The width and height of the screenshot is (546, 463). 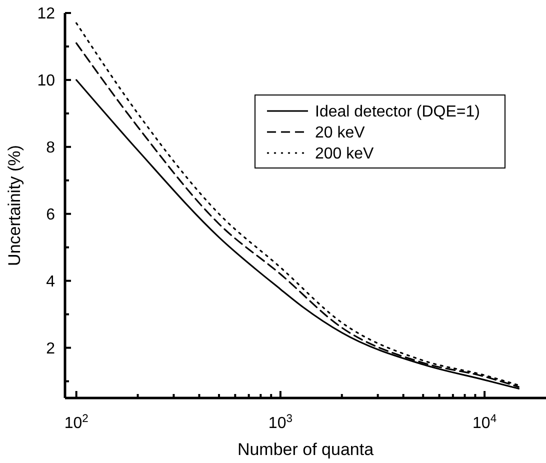 I want to click on y-tick-label: 8, so click(x=51, y=148).